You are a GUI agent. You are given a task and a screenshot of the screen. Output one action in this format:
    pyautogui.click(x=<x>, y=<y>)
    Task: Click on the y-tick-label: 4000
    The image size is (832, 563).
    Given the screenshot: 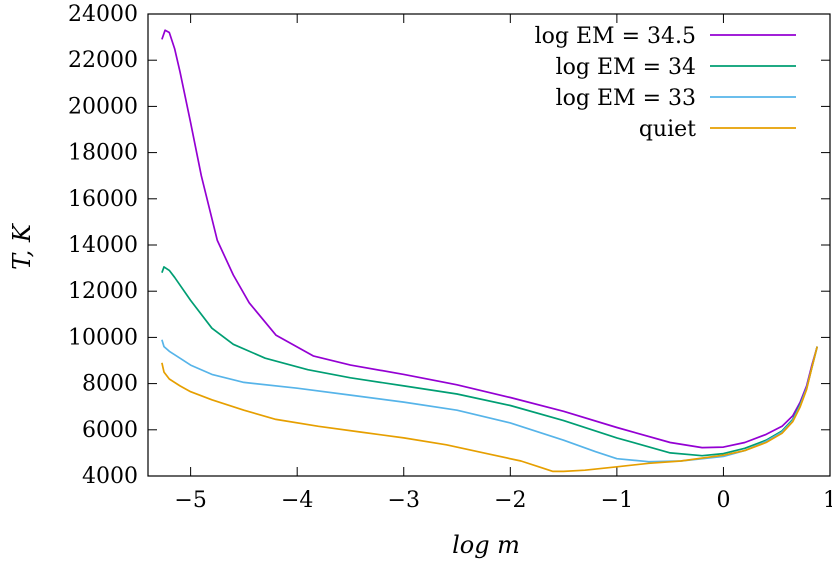 What is the action you would take?
    pyautogui.click(x=110, y=476)
    